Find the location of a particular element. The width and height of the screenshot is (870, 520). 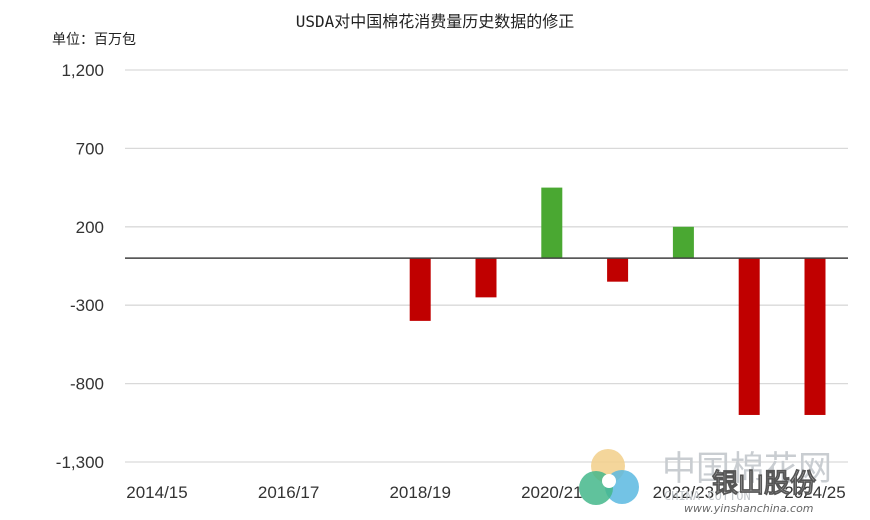

y-tick-labels: 1,200 700 200 -300 -800 -1,300 is located at coordinates (80, 266).